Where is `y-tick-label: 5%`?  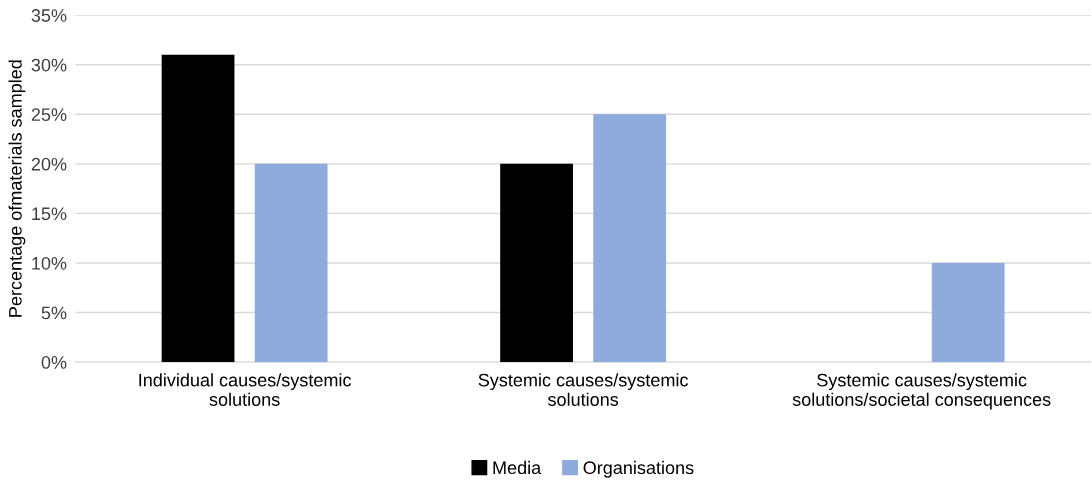
y-tick-label: 5% is located at coordinates (54, 313).